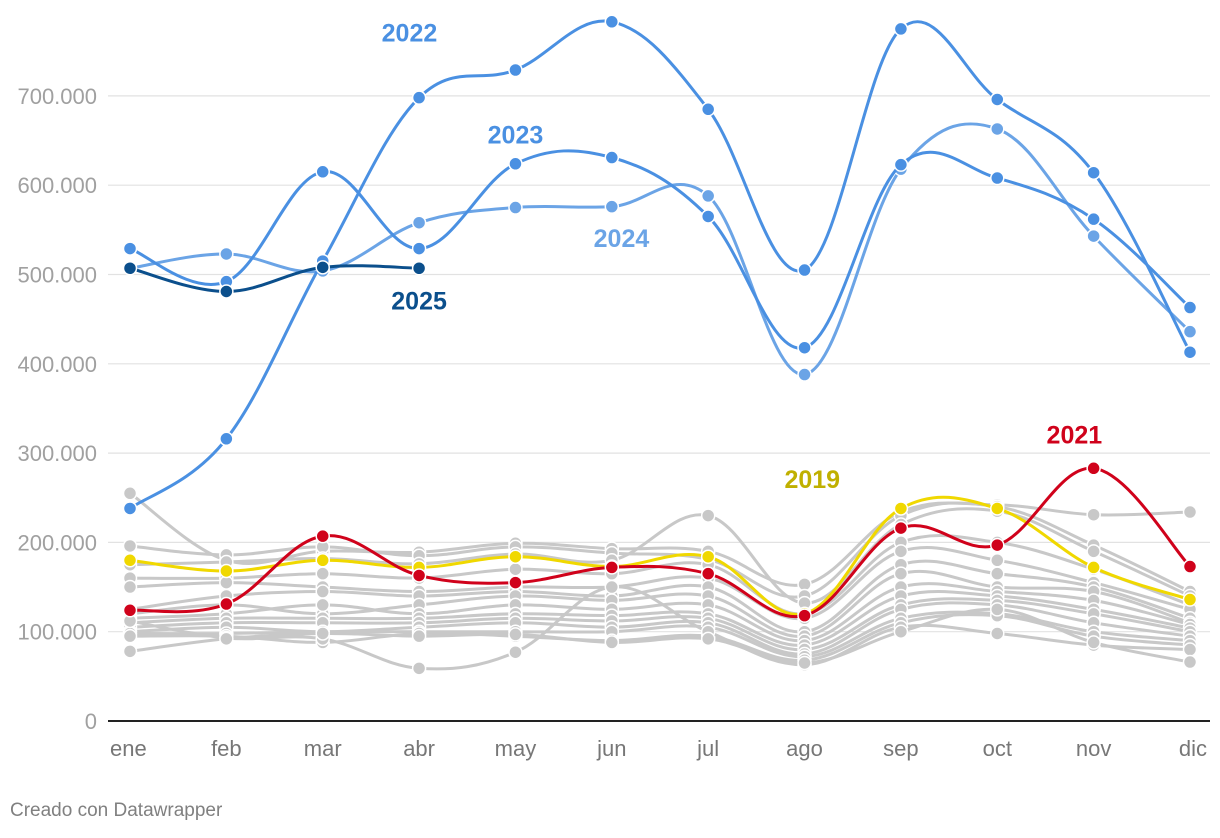 This screenshot has width=1220, height=838. What do you see at coordinates (804, 748) in the screenshot?
I see `x-tick-label: ago` at bounding box center [804, 748].